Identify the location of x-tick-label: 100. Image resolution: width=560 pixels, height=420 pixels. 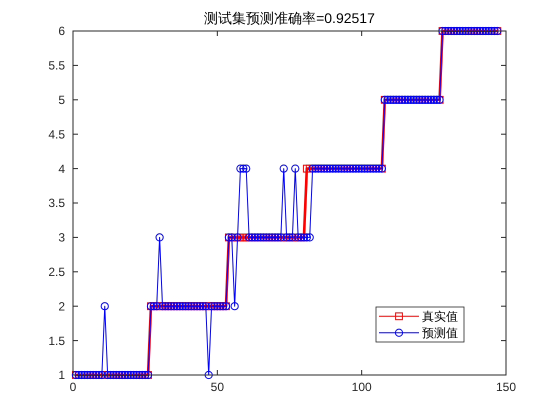
(362, 387).